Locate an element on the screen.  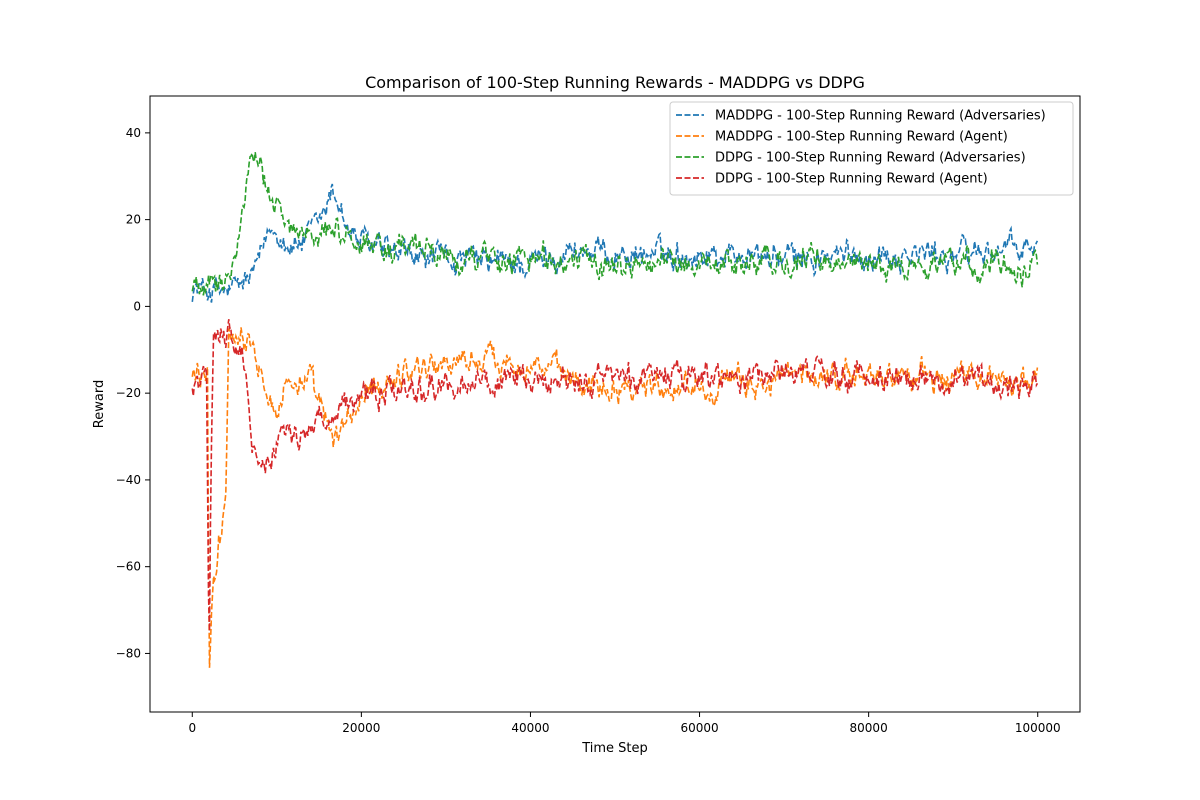
x-tick-label: 20000 is located at coordinates (361, 728).